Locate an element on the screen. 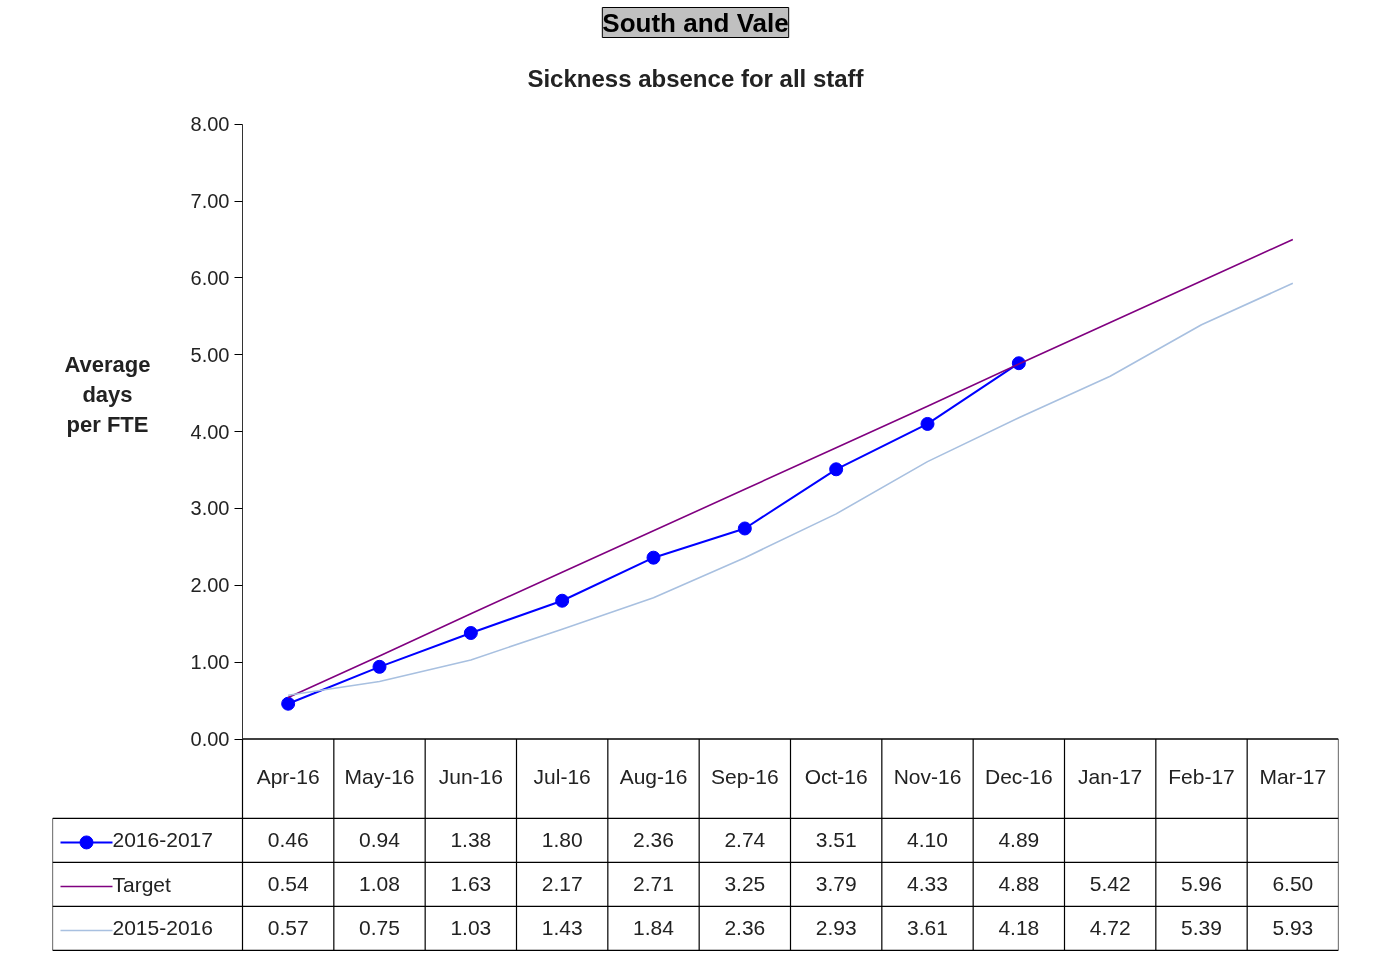 Image resolution: width=1374 pixels, height=971 pixels. data-label: 5.96 is located at coordinates (1201, 884).